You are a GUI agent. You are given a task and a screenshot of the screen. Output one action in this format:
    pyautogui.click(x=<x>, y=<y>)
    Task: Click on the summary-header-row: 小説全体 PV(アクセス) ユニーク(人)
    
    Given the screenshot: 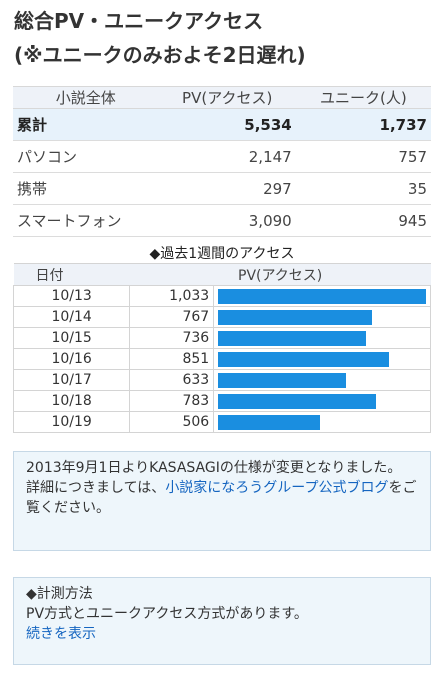 What is the action you would take?
    pyautogui.click(x=222, y=97)
    